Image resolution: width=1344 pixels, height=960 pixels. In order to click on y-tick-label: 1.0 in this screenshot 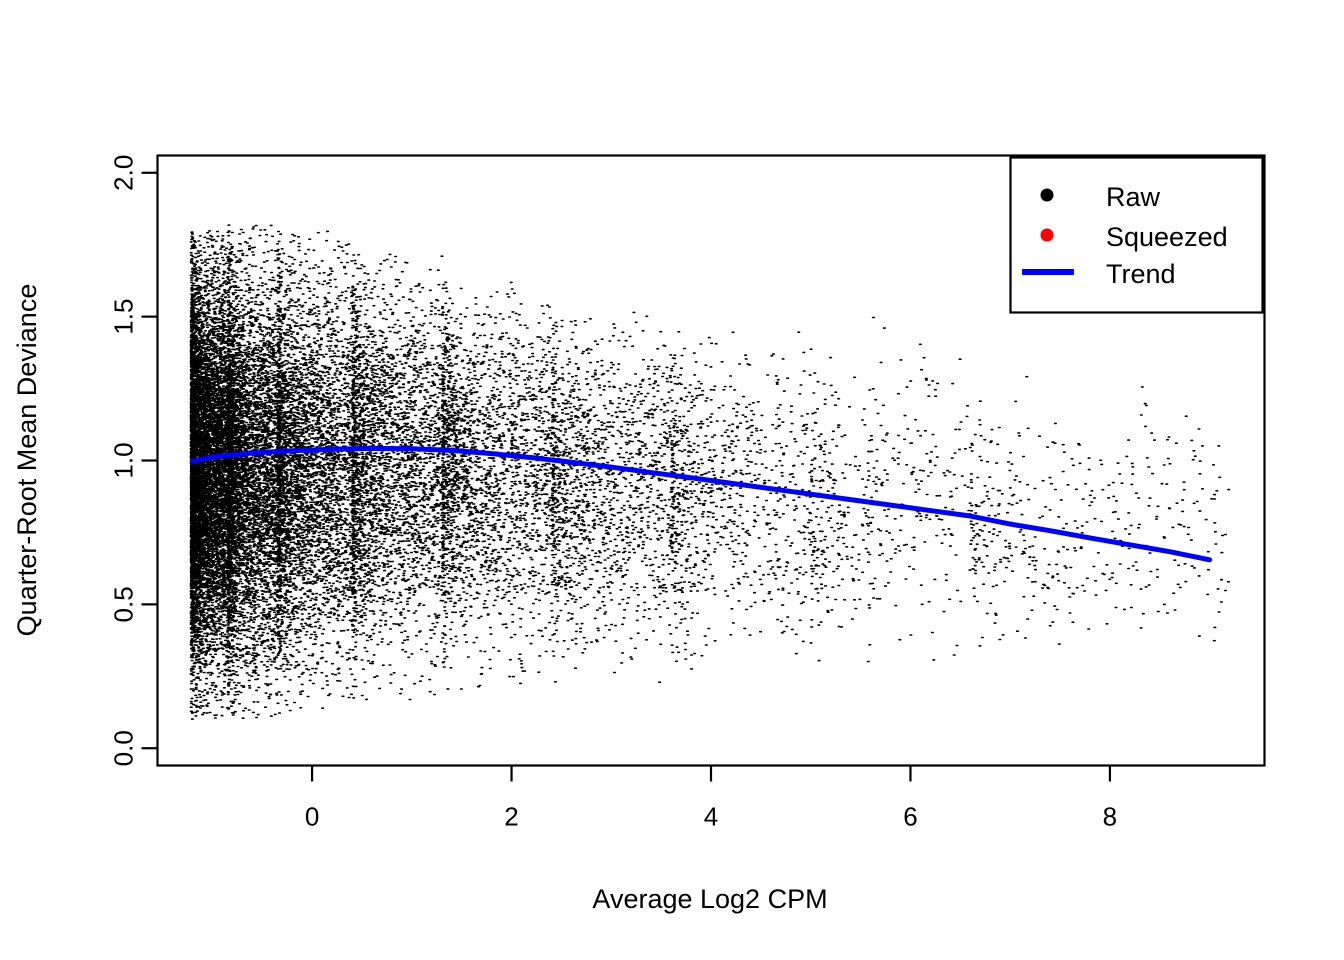, I will do `click(124, 460)`.